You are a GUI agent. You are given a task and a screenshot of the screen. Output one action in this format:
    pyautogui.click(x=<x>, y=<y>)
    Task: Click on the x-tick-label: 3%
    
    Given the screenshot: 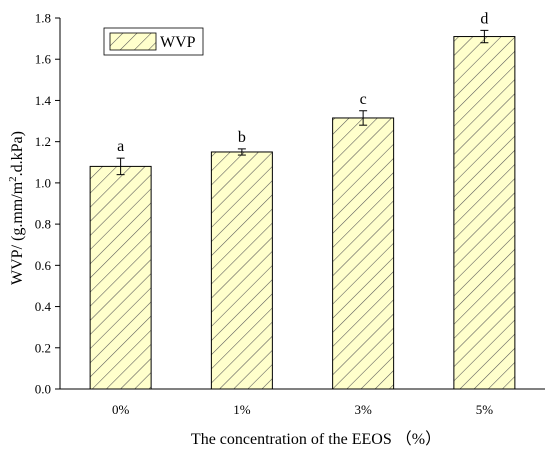 What is the action you would take?
    pyautogui.click(x=363, y=409)
    